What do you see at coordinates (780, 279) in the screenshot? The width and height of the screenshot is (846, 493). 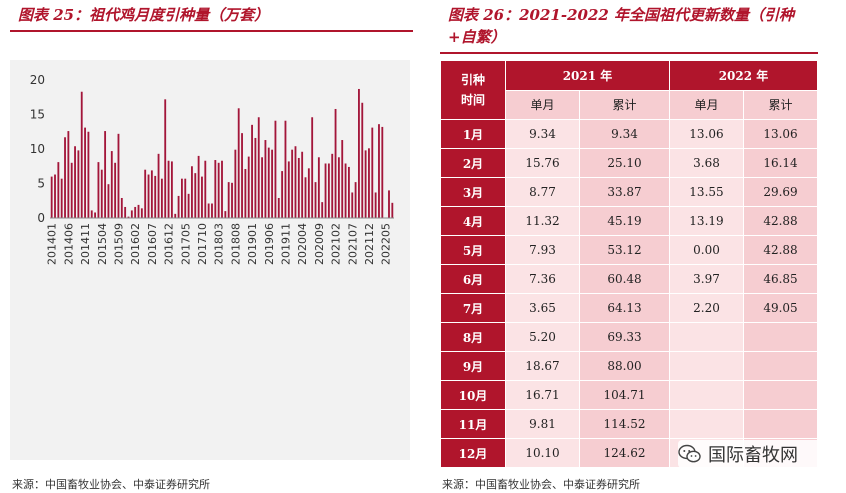 I see `cumulative-2022-cell: 46.85` at bounding box center [780, 279].